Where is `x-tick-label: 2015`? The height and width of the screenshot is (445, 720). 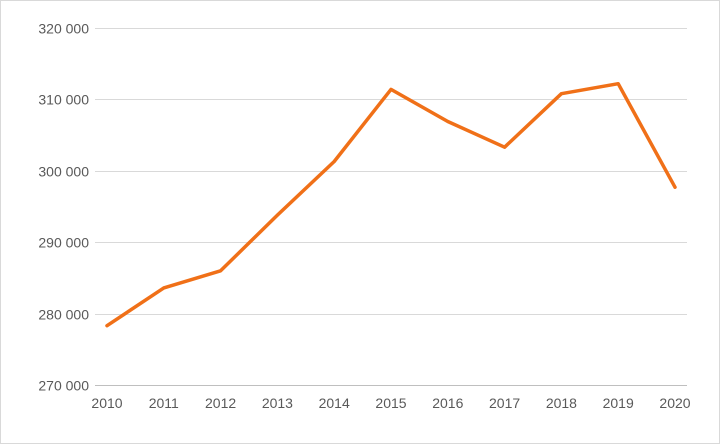
x-tick-label: 2015 is located at coordinates (390, 403).